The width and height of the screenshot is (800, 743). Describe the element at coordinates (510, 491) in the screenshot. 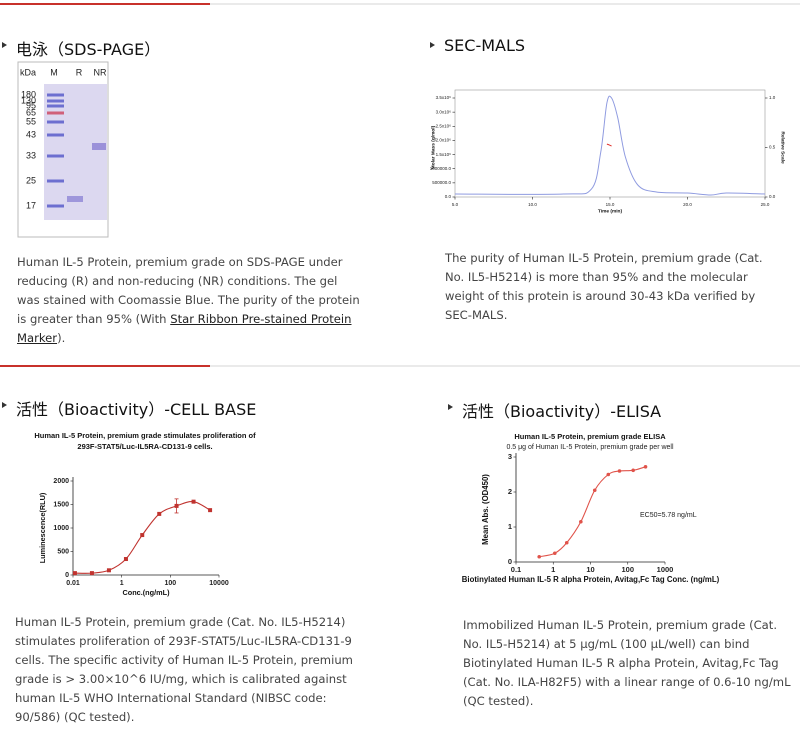

I see `y-tick-label: 2` at that location.